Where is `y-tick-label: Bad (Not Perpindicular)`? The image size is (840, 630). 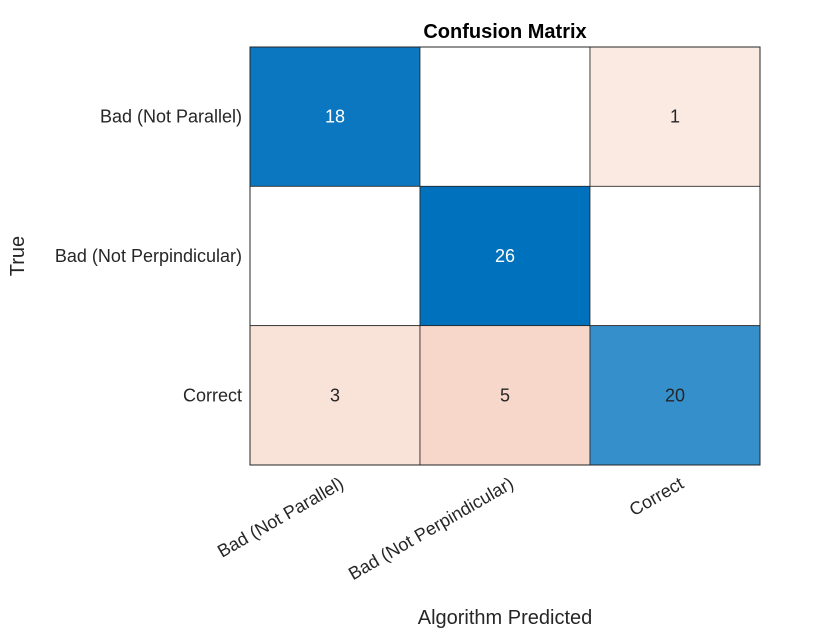
y-tick-label: Bad (Not Perpindicular) is located at coordinates (148, 256).